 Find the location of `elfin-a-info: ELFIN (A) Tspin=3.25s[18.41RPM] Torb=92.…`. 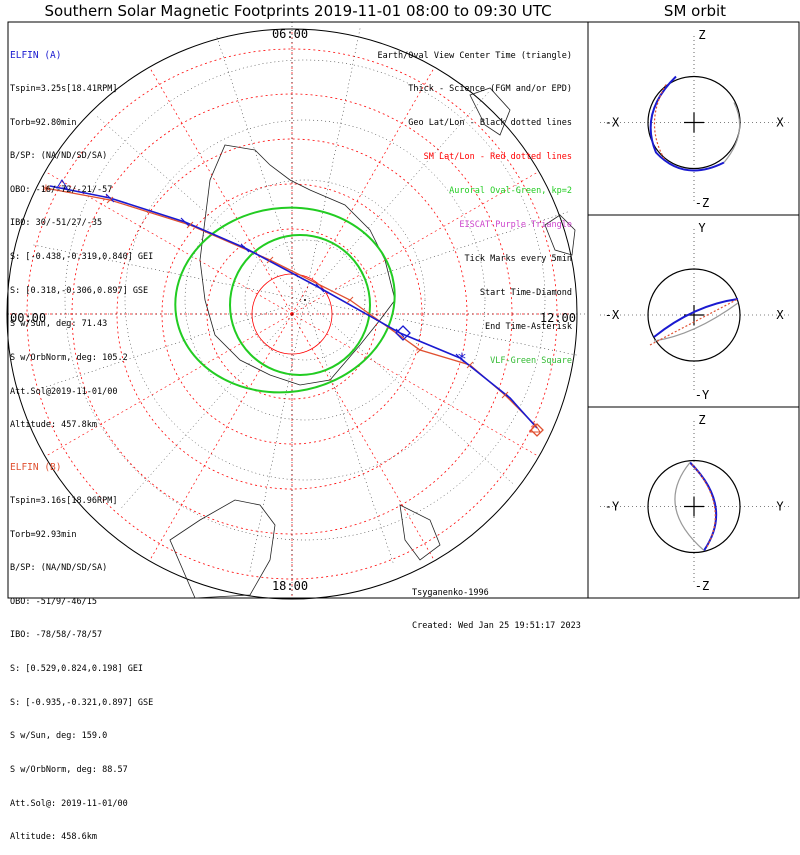

elfin-a-info: ELFIN (A) Tspin=3.25s[18.41RPM] Torb=92.… is located at coordinates (81, 235).